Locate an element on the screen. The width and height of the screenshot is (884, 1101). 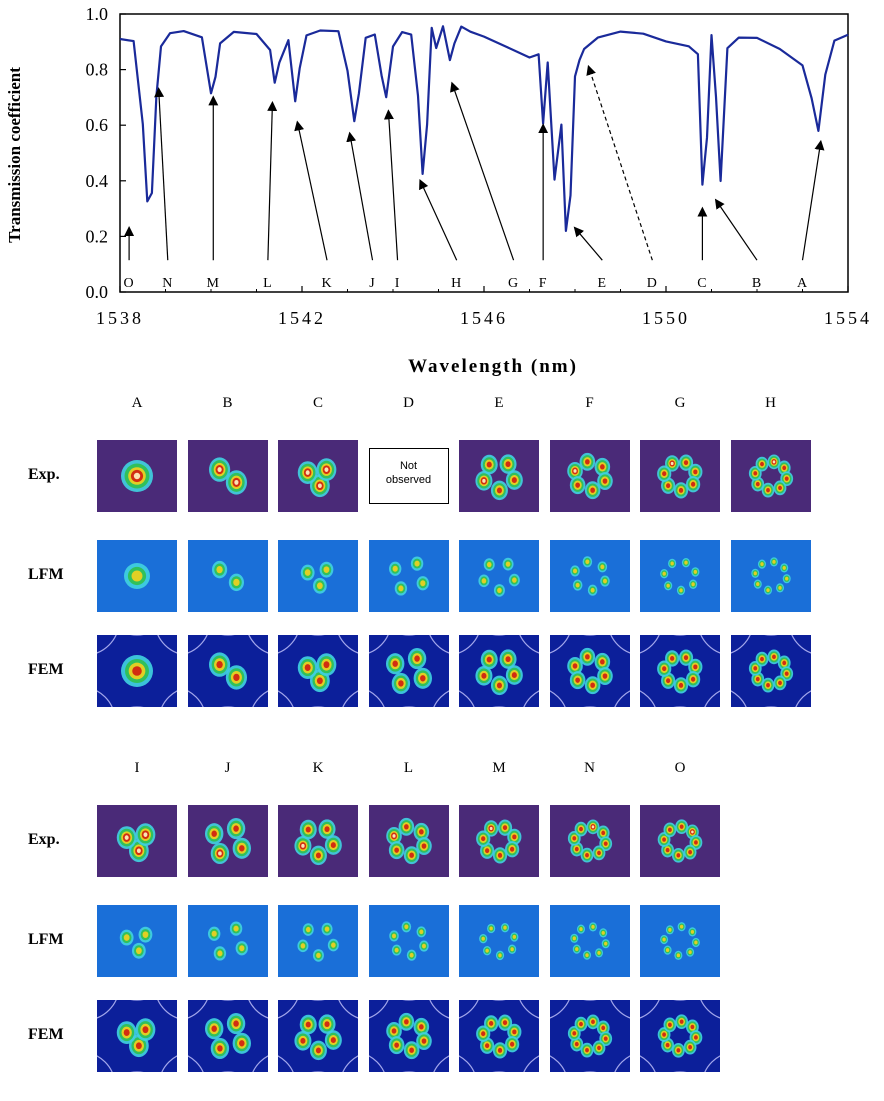
annotation-arrow-D is located at coordinates (619, 162).